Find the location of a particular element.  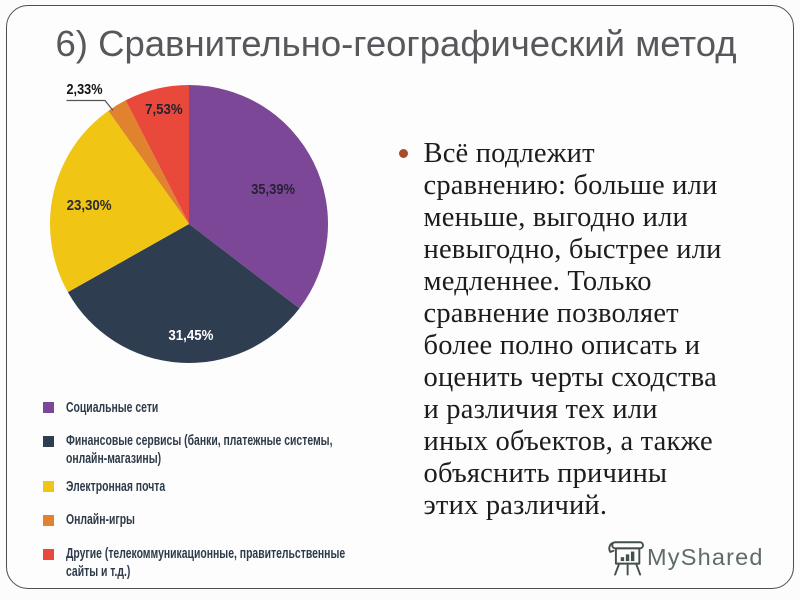

legend-row-2: Электронная почта is located at coordinates (126, 487).